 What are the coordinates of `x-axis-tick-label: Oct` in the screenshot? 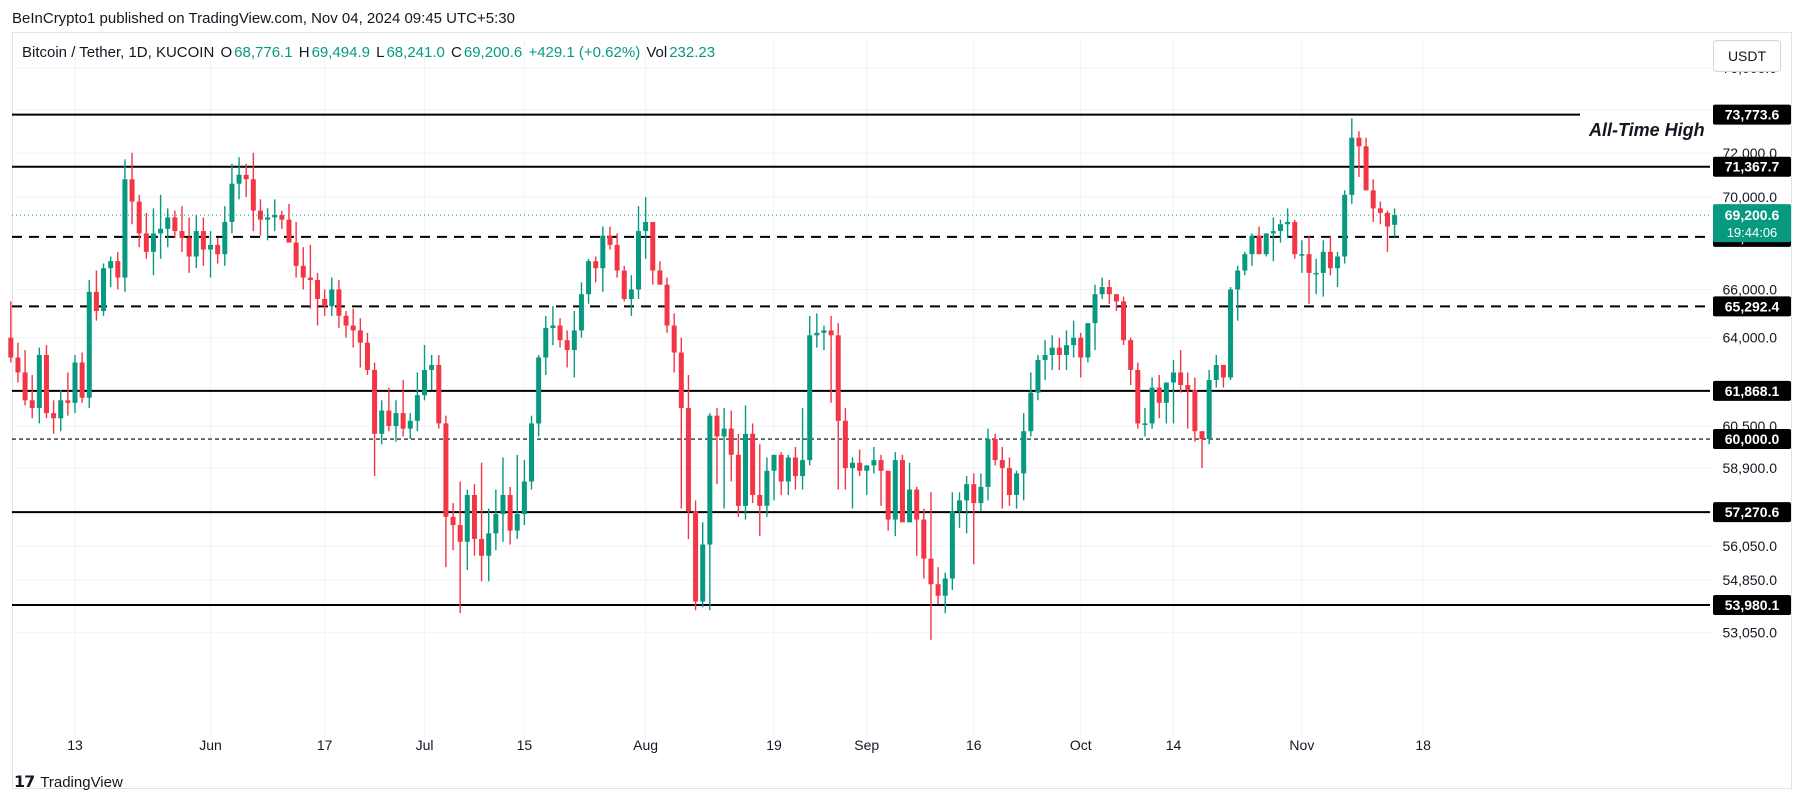 It's located at (1081, 745).